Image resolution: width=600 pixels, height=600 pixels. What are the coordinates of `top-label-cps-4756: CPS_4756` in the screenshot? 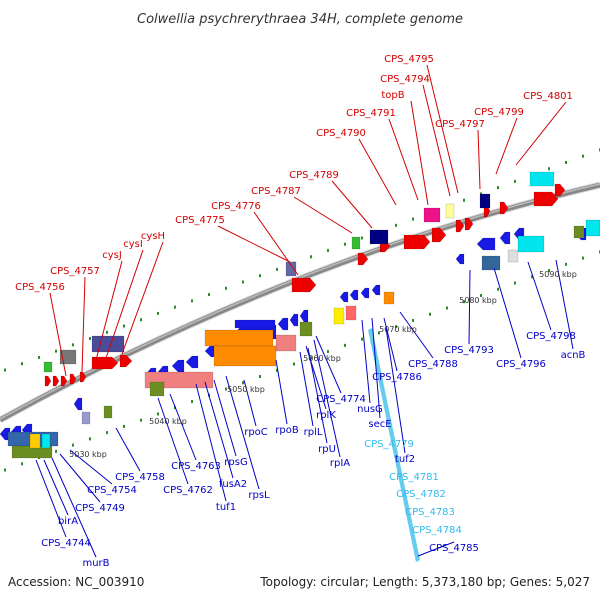 It's located at (40, 287).